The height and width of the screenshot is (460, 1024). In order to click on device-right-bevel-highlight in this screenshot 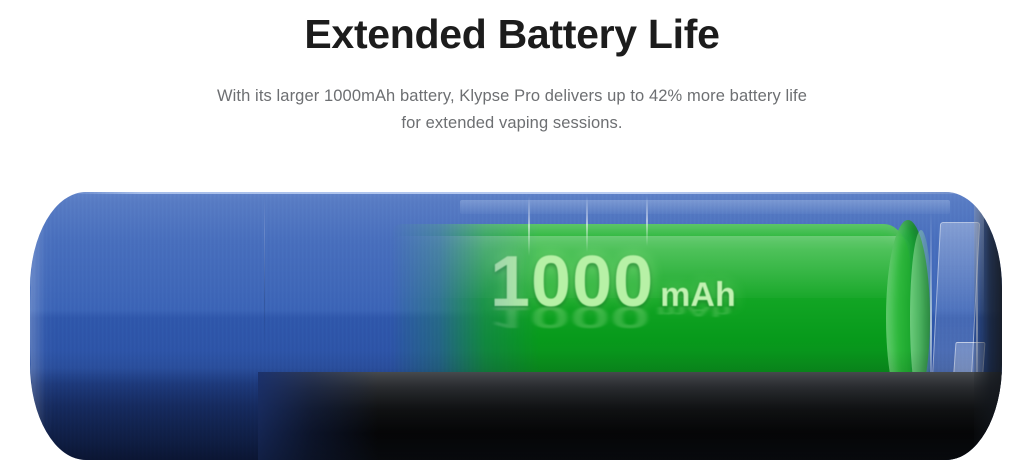, I will do `click(979, 258)`.